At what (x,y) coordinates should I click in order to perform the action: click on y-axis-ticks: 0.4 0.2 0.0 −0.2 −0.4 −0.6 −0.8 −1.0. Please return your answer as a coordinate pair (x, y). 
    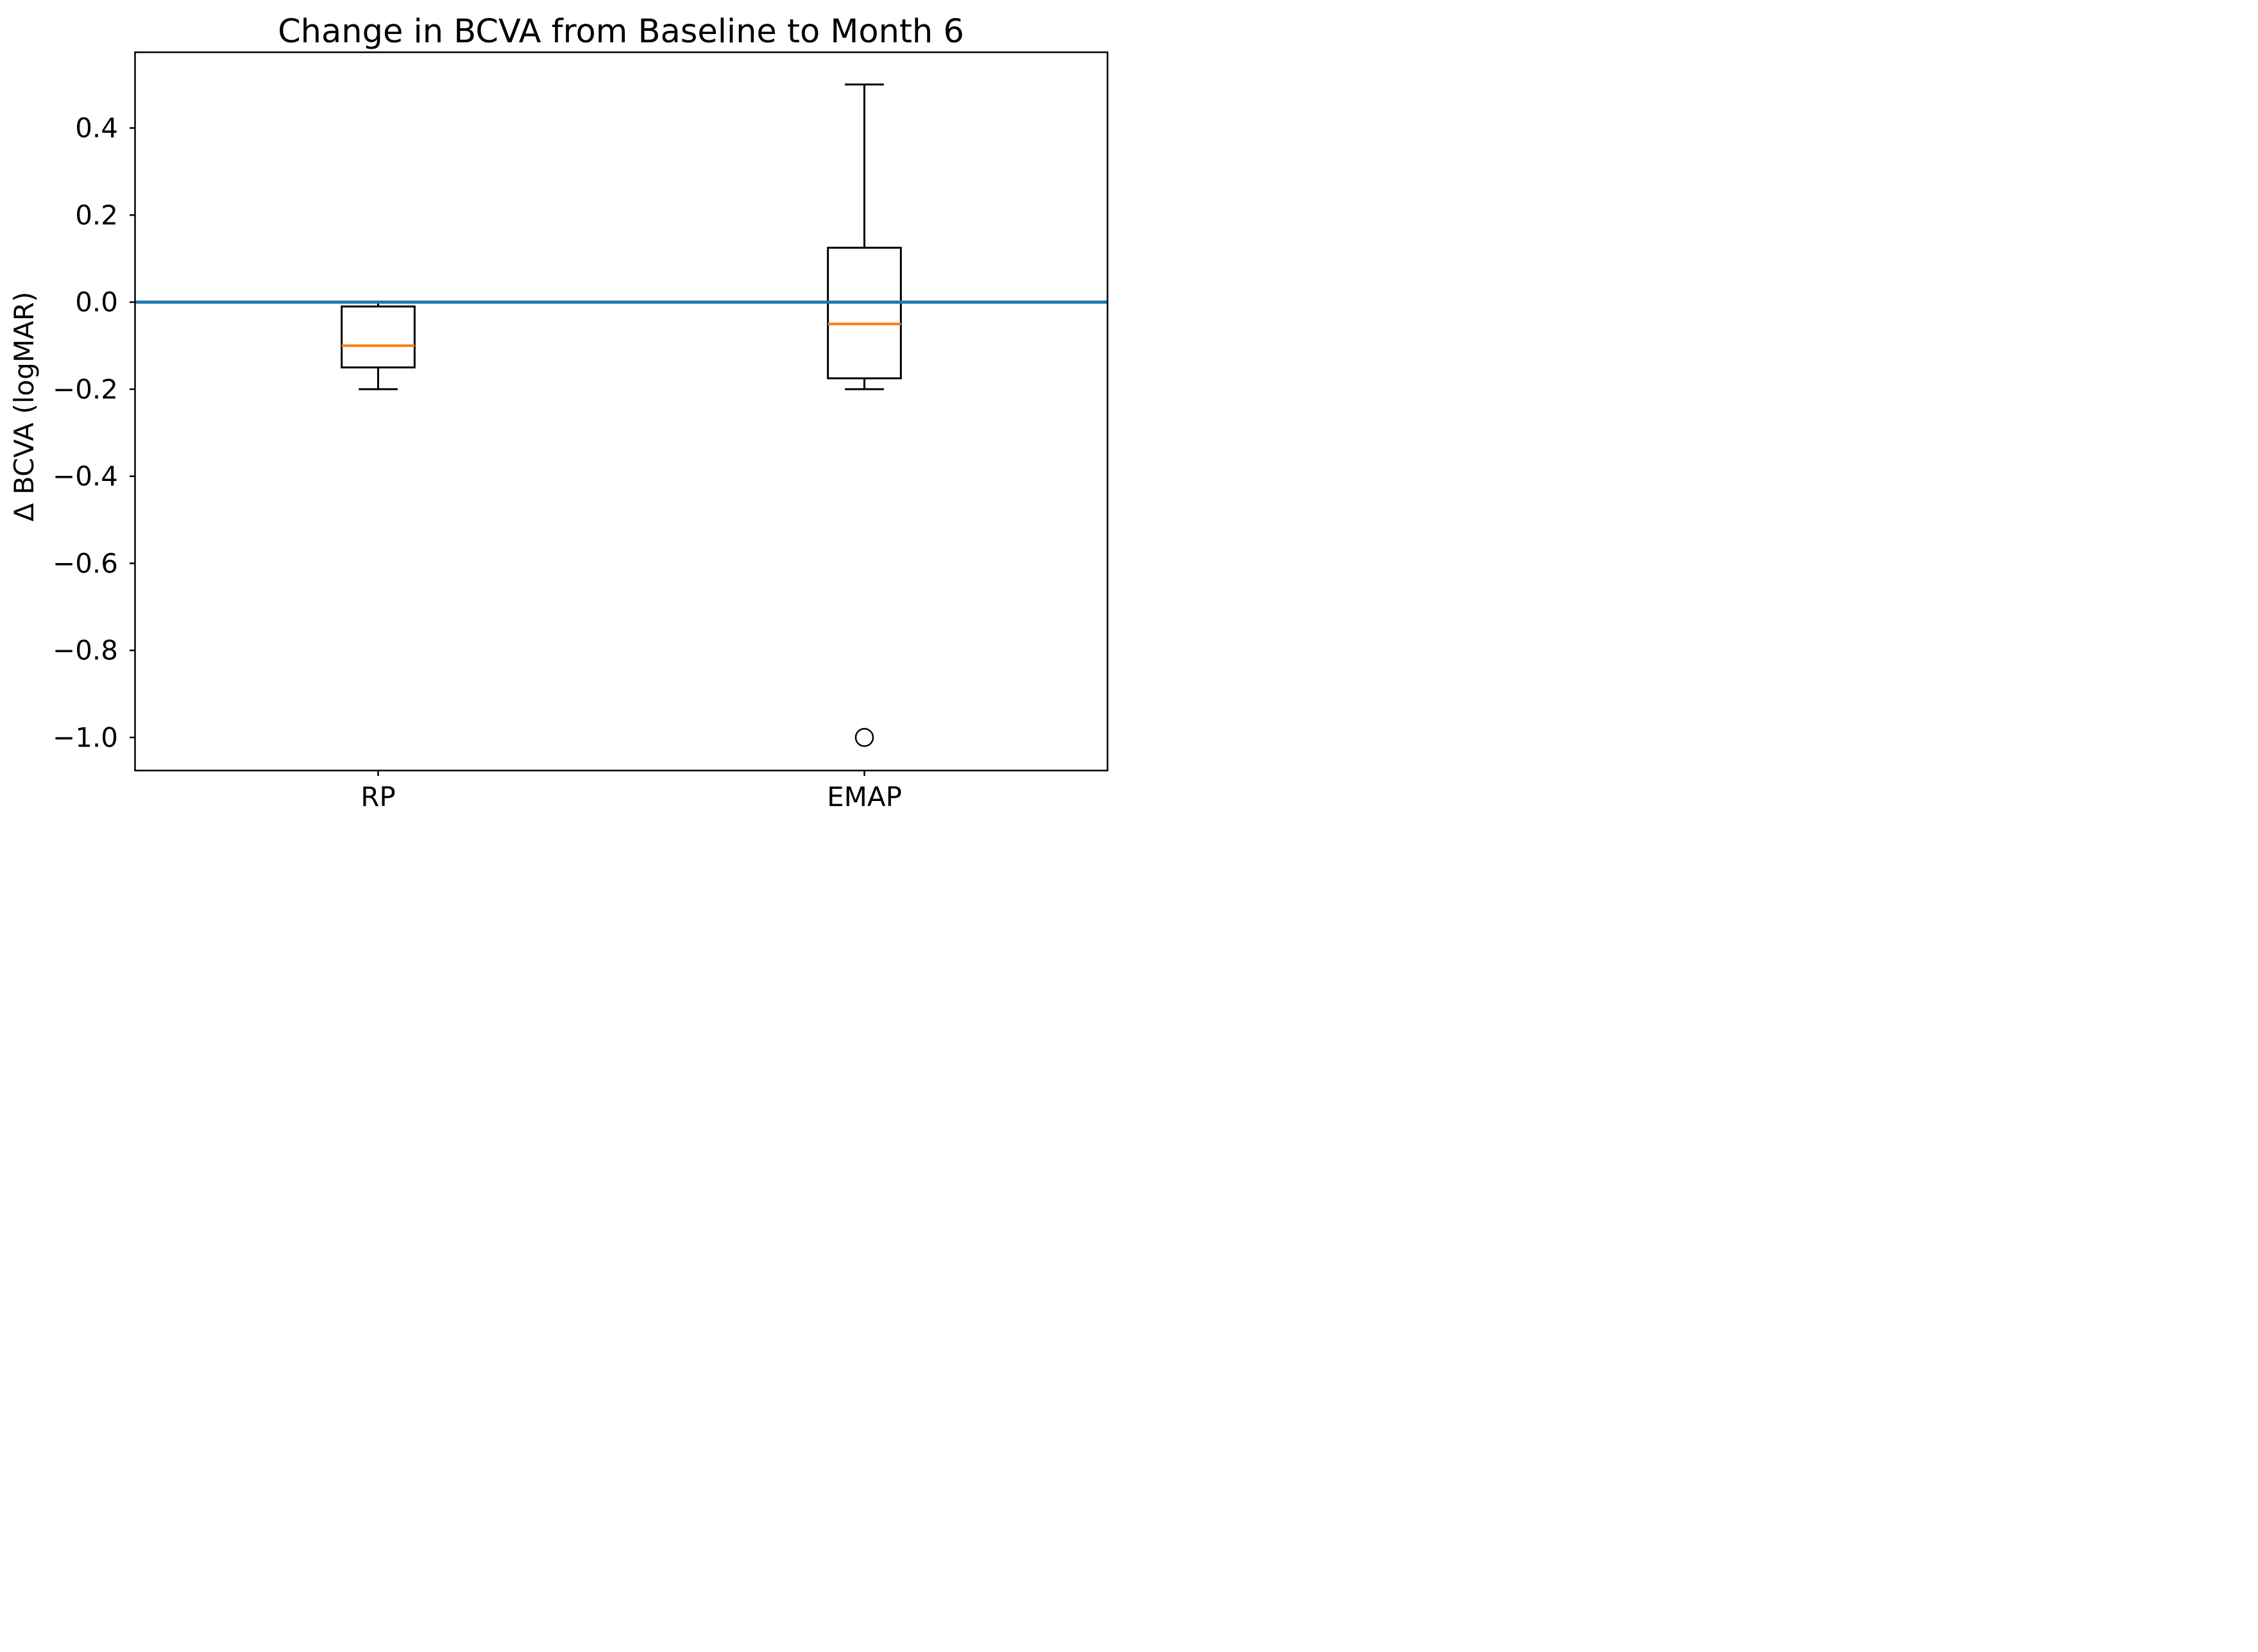
    Looking at the image, I should click on (94, 432).